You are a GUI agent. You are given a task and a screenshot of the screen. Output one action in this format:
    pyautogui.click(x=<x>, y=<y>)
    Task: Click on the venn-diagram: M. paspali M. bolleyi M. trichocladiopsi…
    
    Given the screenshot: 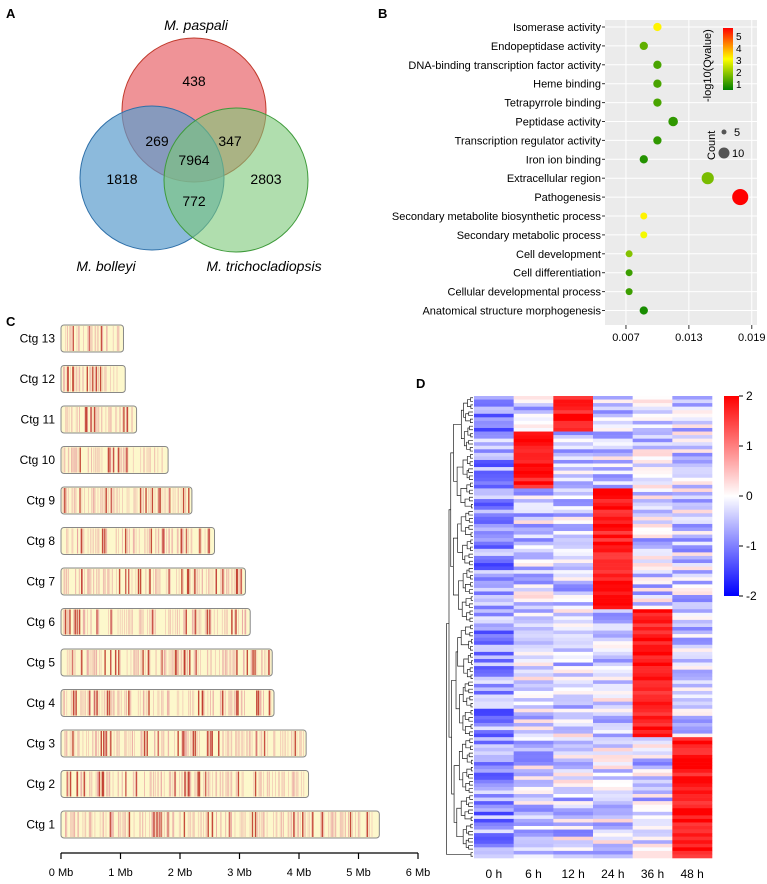 What is the action you would take?
    pyautogui.click(x=198, y=145)
    